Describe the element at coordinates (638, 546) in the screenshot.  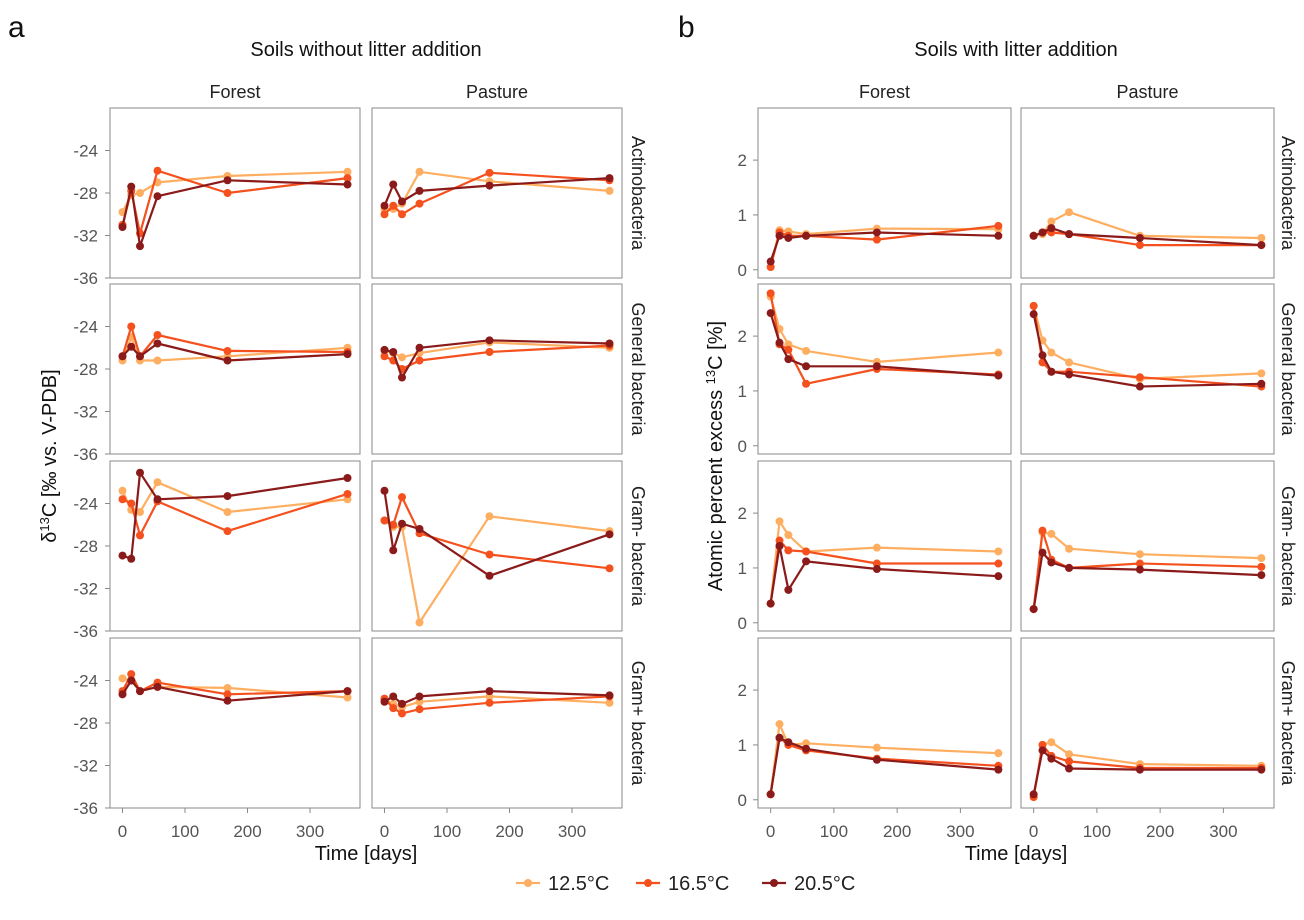
I see `chart-a-row-label-gram-bacteria: Gram- bacteria` at that location.